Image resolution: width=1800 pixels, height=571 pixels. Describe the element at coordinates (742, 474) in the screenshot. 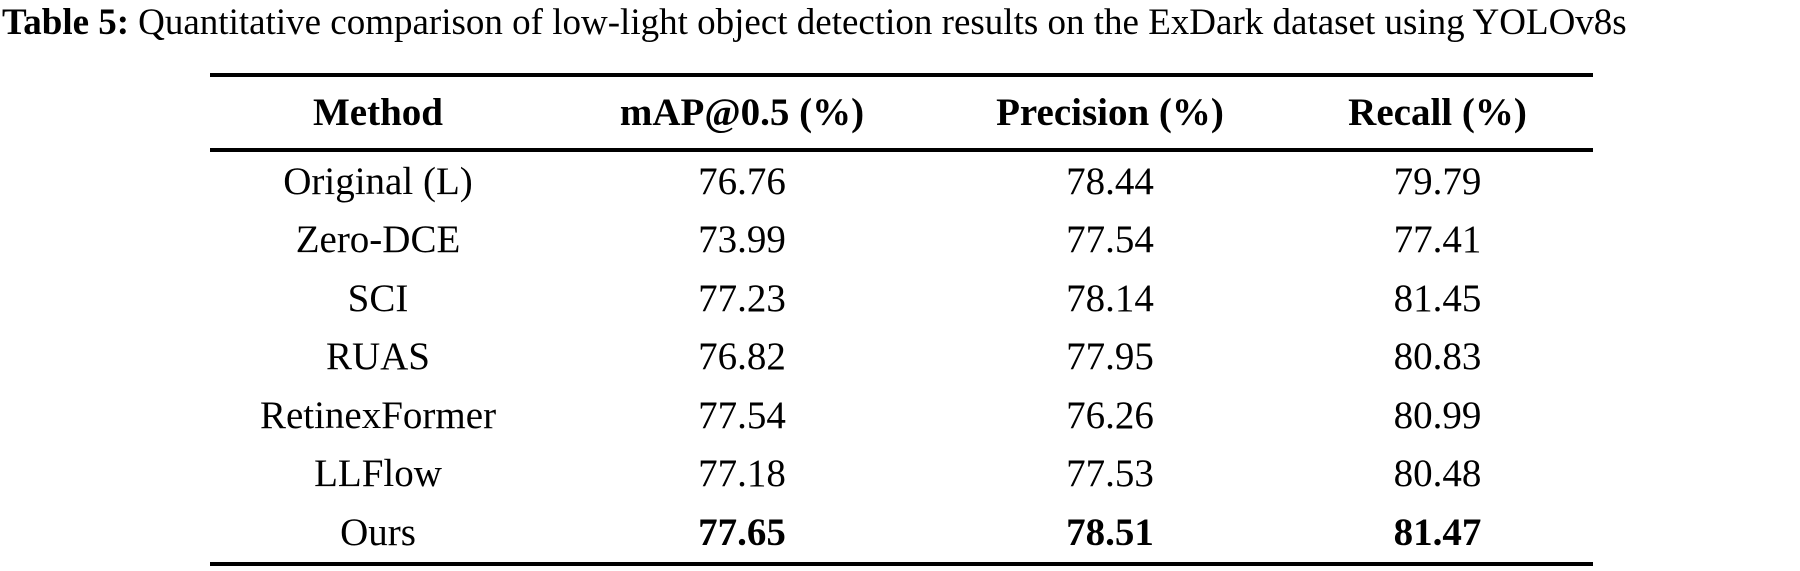

I see `map-cell: 77.18` at that location.